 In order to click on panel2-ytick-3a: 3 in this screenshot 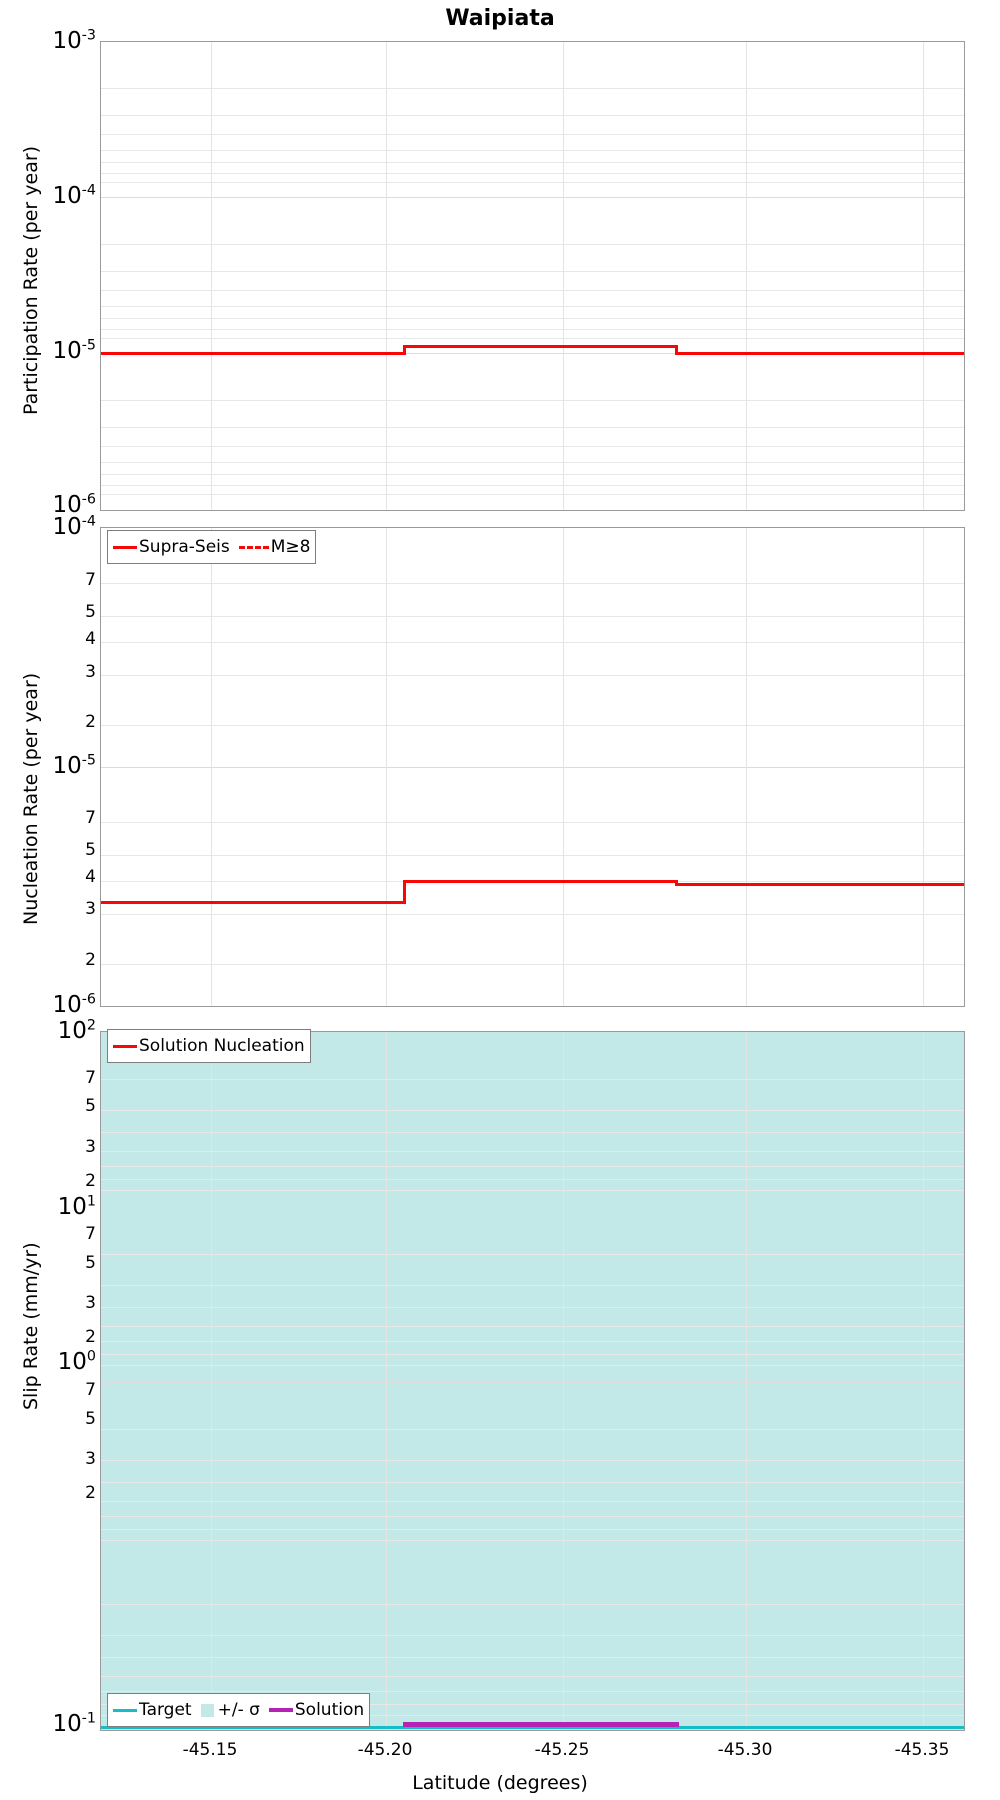, I will do `click(90, 672)`.